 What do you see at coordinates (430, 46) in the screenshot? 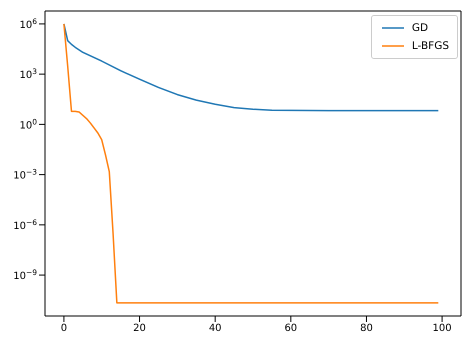
I see `legend-label: L-BFGS` at bounding box center [430, 46].